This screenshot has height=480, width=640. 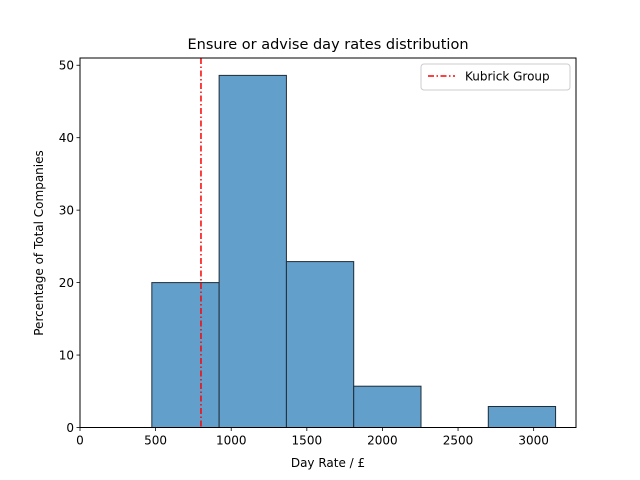 What do you see at coordinates (307, 441) in the screenshot?
I see `x-tick-label: 1500` at bounding box center [307, 441].